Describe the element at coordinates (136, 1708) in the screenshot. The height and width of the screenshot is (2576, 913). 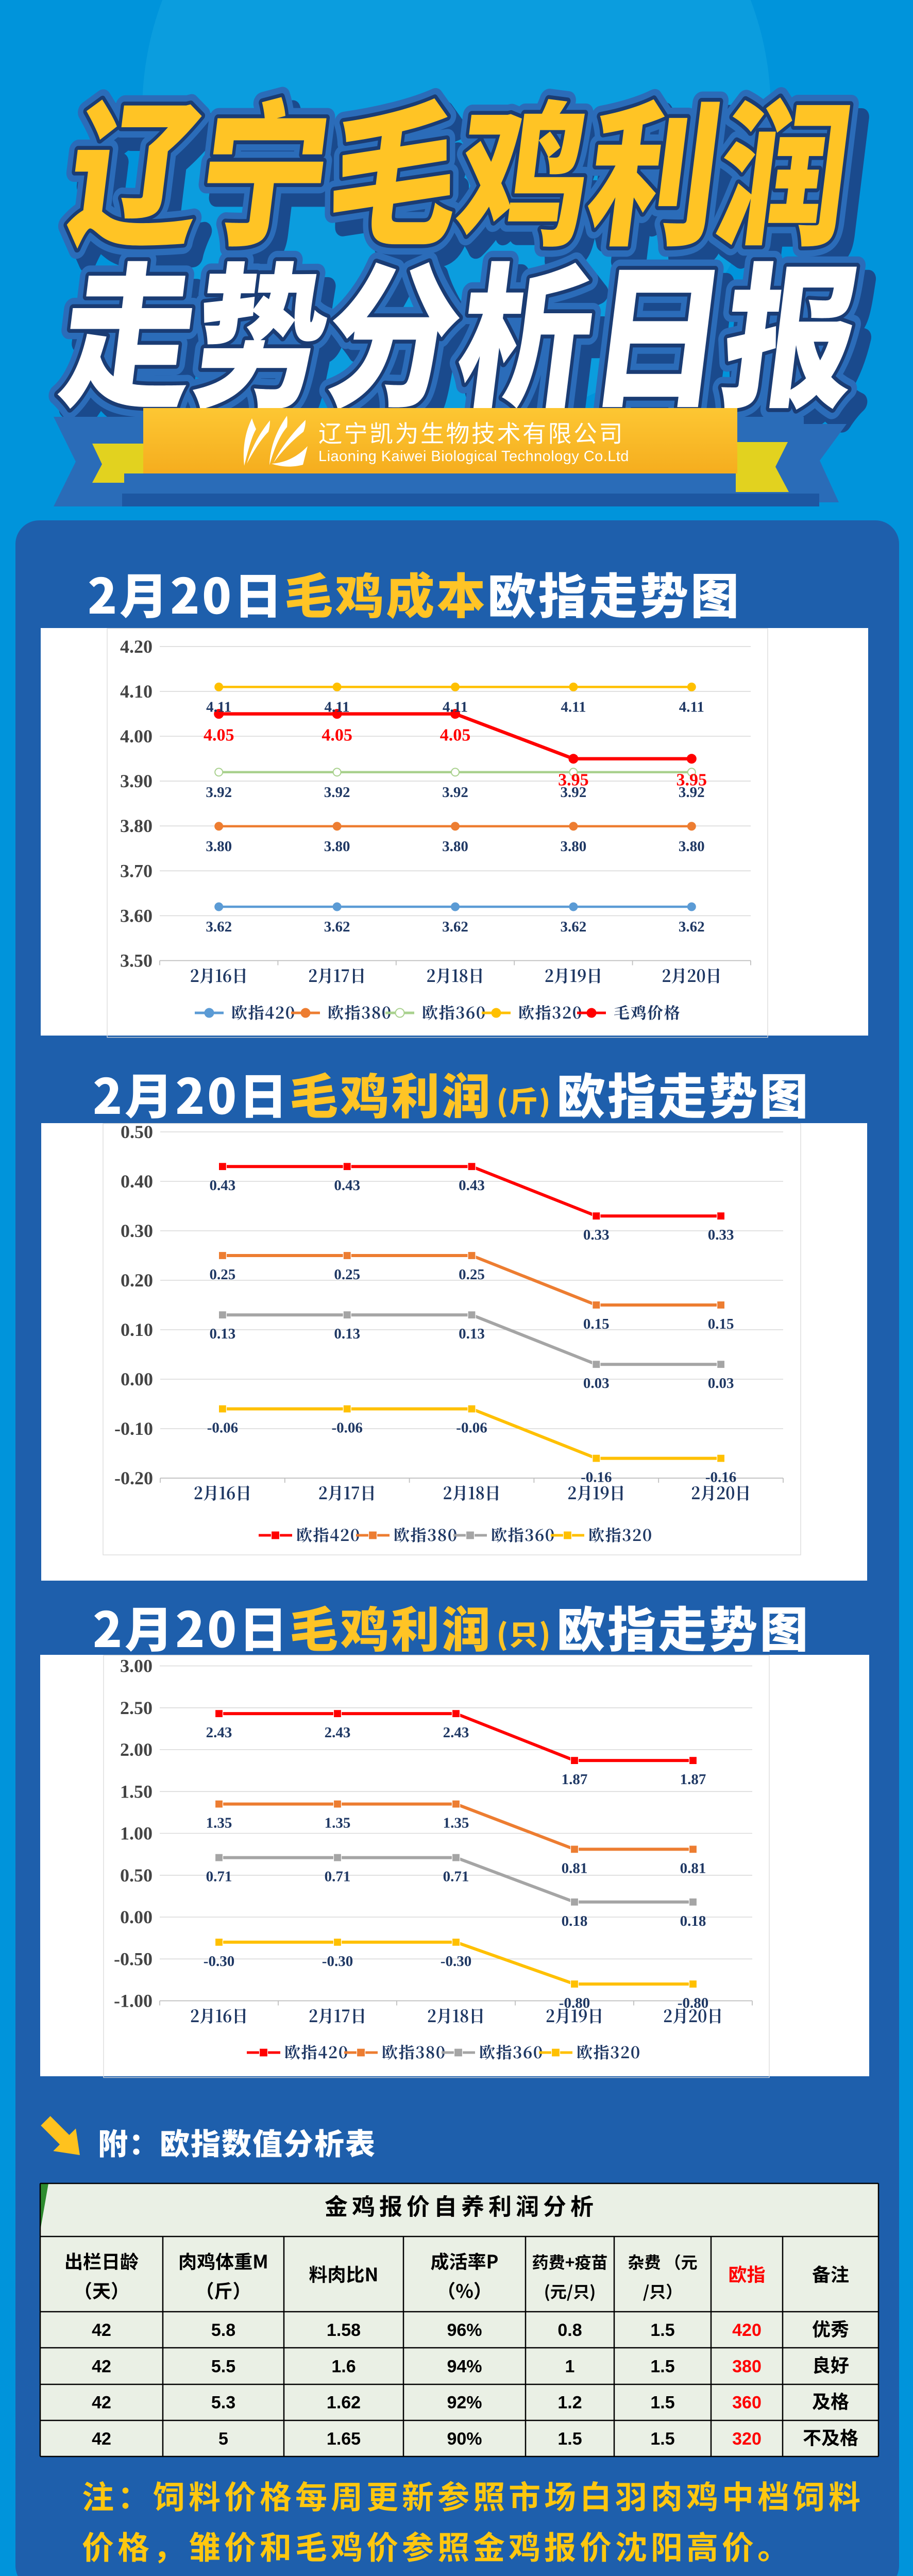
I see `svg-text: 2.50` at that location.